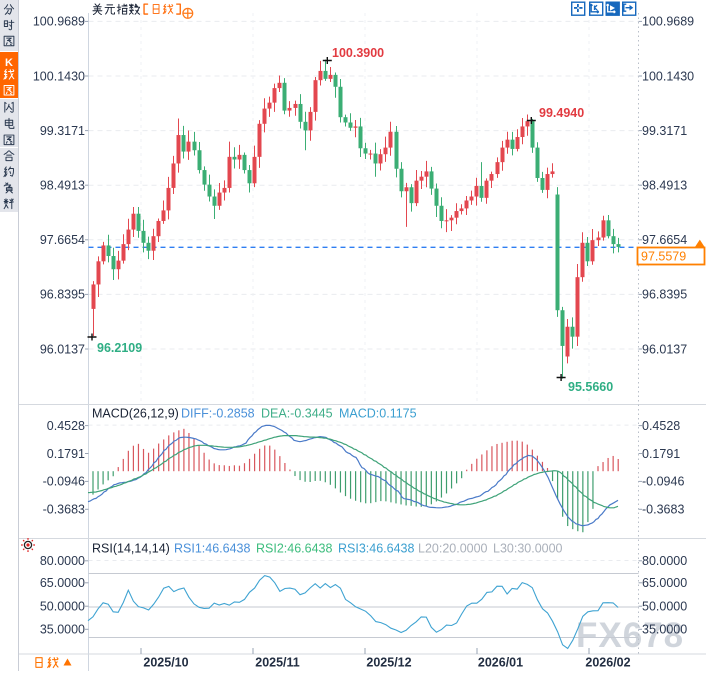  What do you see at coordinates (453, 549) in the screenshot?
I see `svg-text: L20:20.0000` at bounding box center [453, 549].